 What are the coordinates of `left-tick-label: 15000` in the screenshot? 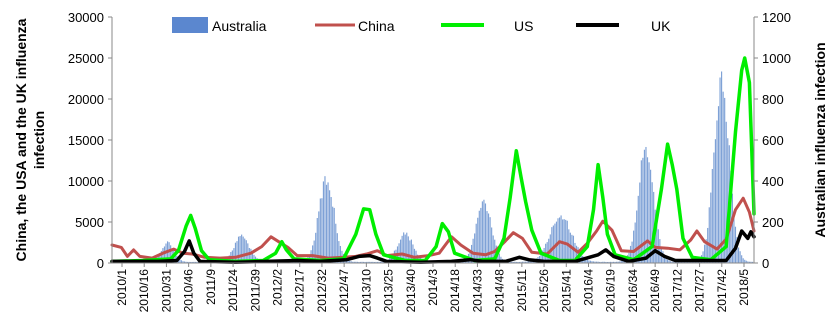 It's located at (86, 140).